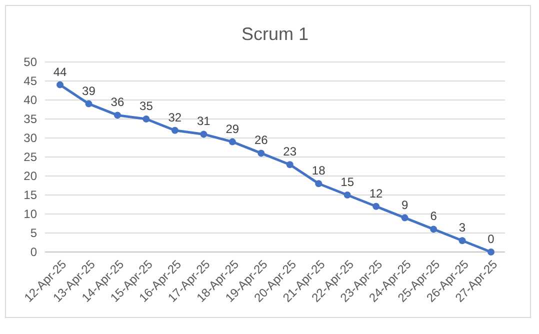  I want to click on data-label: 12, so click(376, 193).